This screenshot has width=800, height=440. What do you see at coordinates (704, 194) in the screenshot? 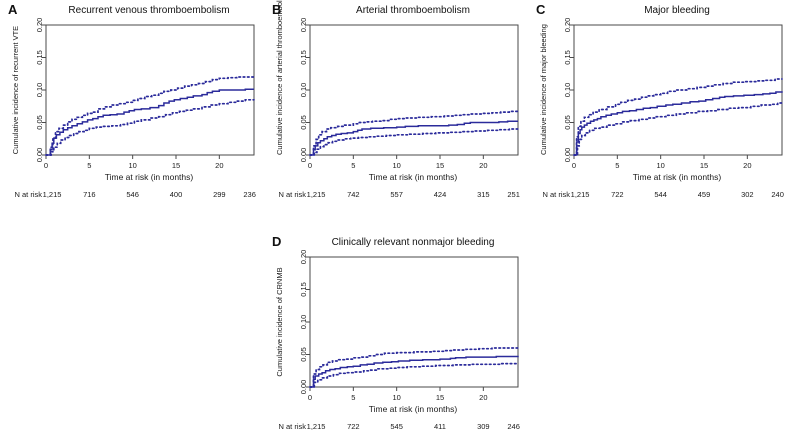
I see `n-at-risk-value: 459` at bounding box center [704, 194].